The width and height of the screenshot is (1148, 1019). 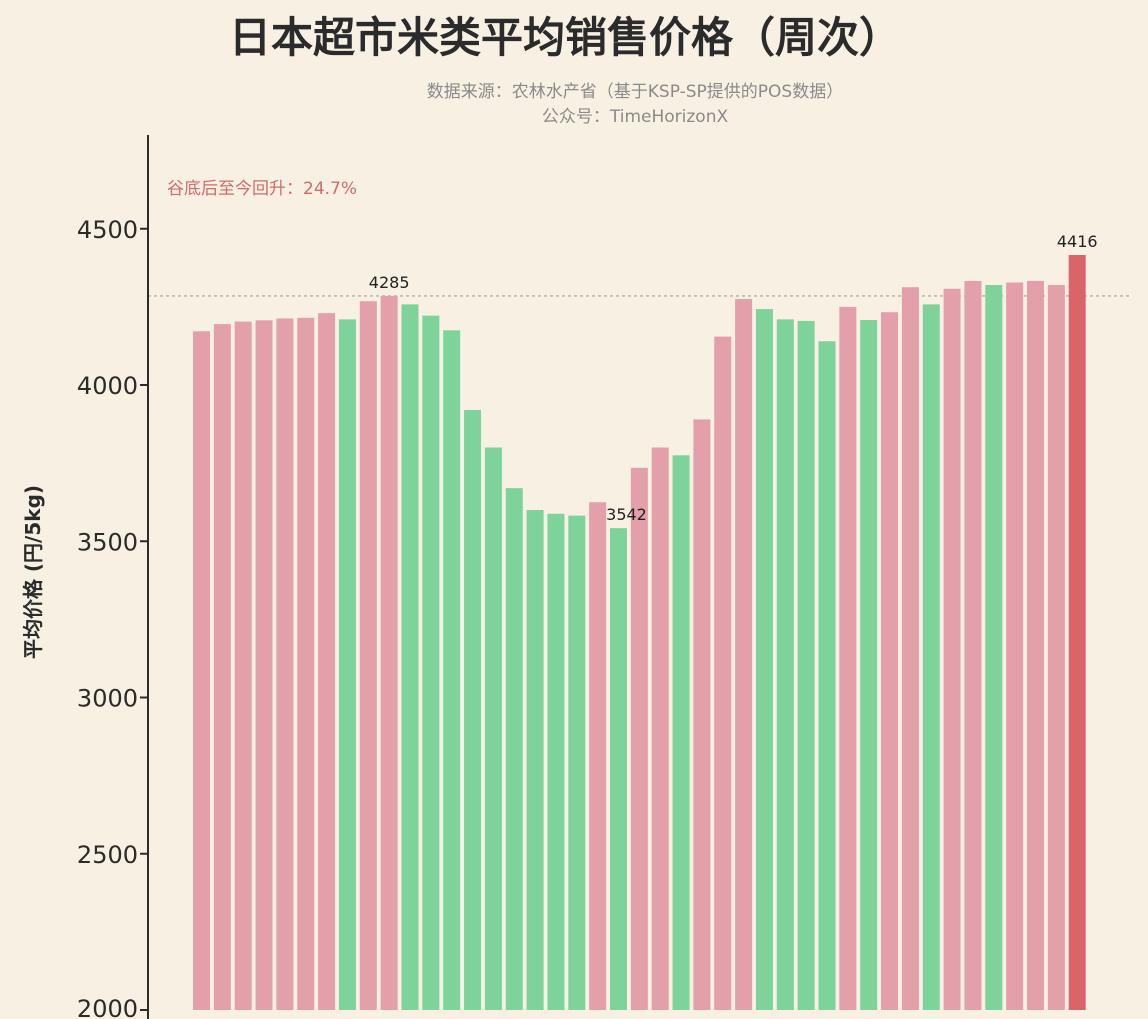 What do you see at coordinates (107, 855) in the screenshot?
I see `y-tick-label: 2500` at bounding box center [107, 855].